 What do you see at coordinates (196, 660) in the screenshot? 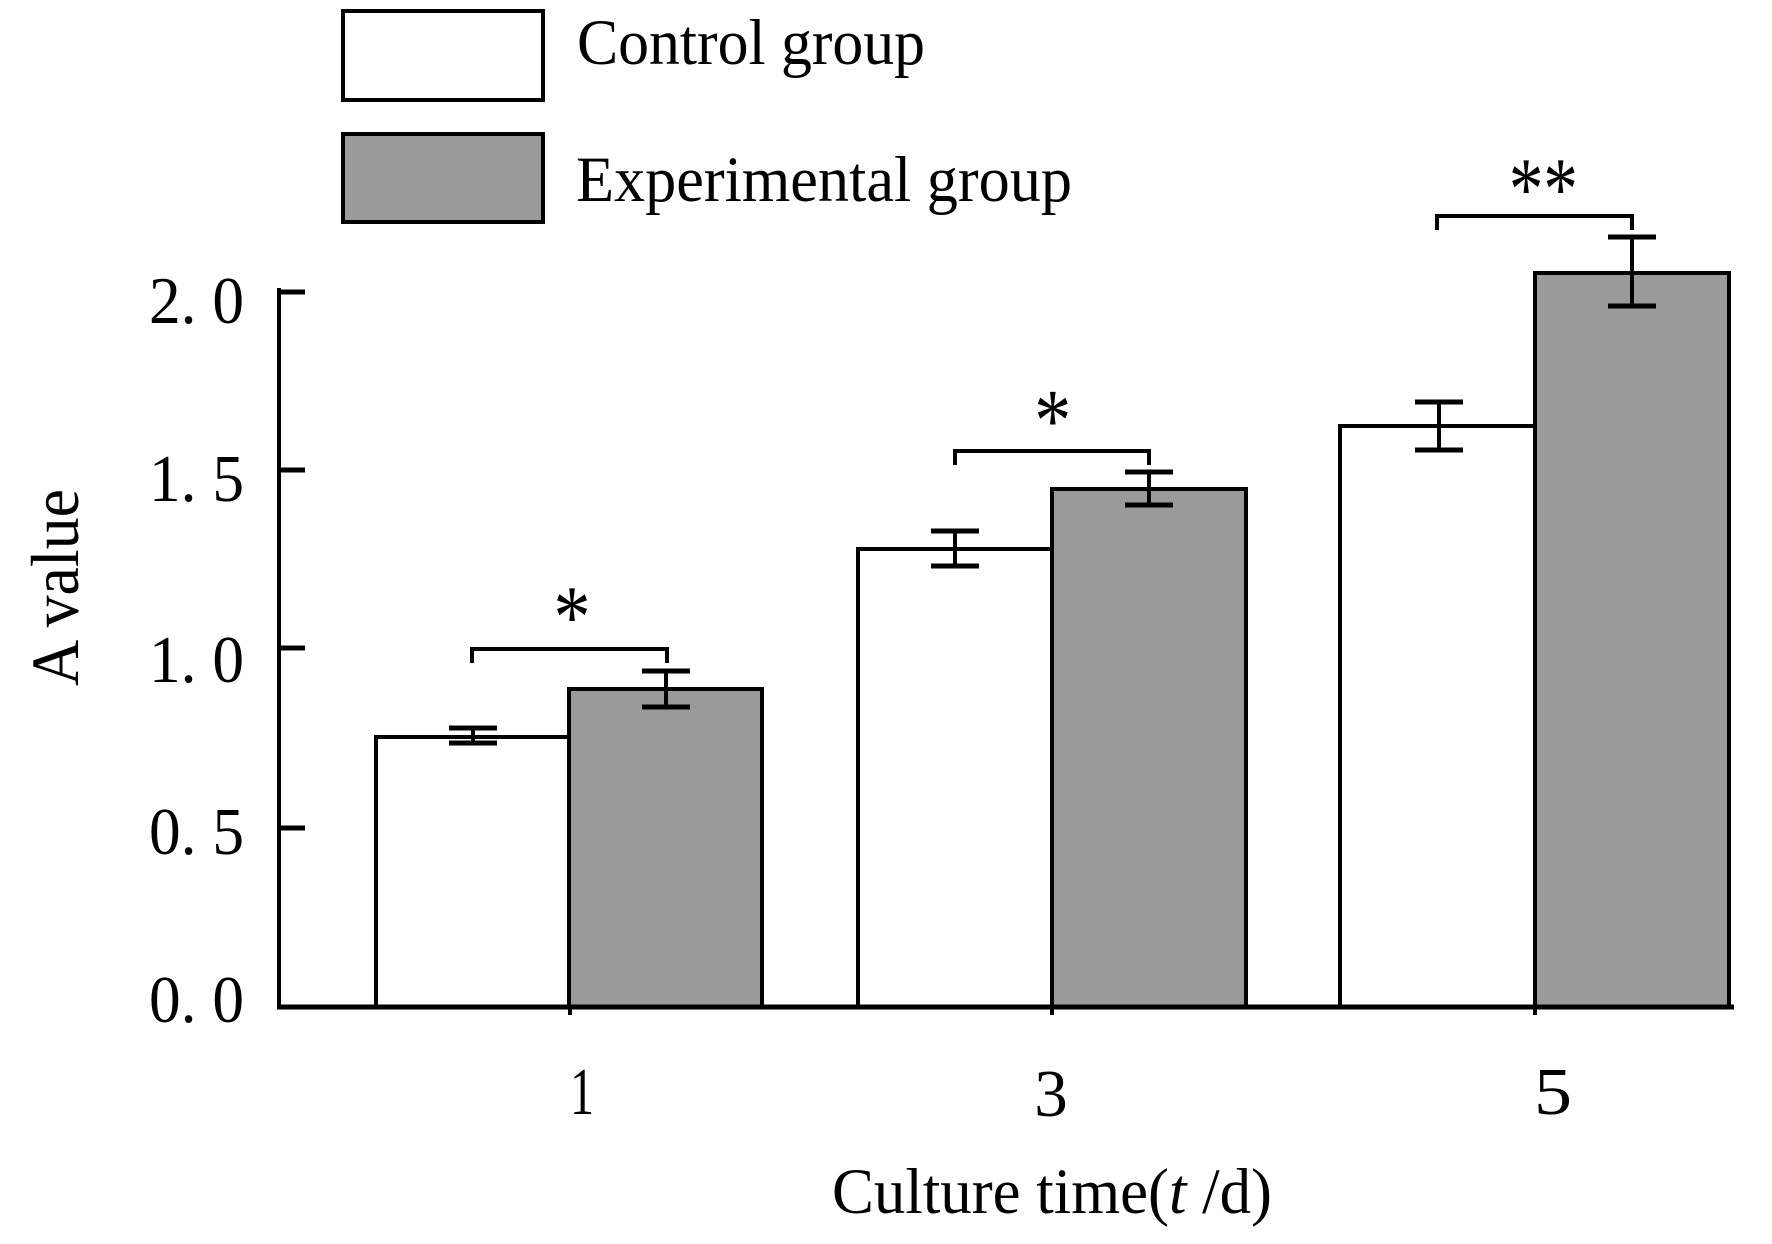
I see `svg-text: 1. 0` at bounding box center [196, 660].